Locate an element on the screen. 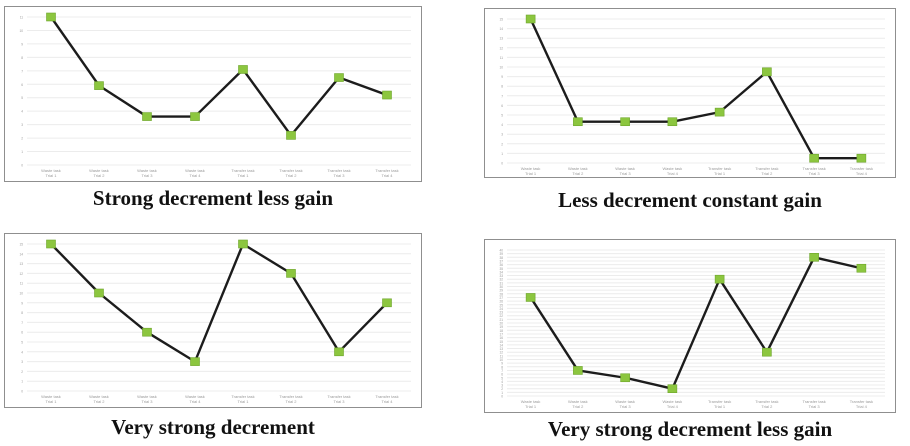  x-tick-label: Waste task Trial 3 is located at coordinates (625, 404).